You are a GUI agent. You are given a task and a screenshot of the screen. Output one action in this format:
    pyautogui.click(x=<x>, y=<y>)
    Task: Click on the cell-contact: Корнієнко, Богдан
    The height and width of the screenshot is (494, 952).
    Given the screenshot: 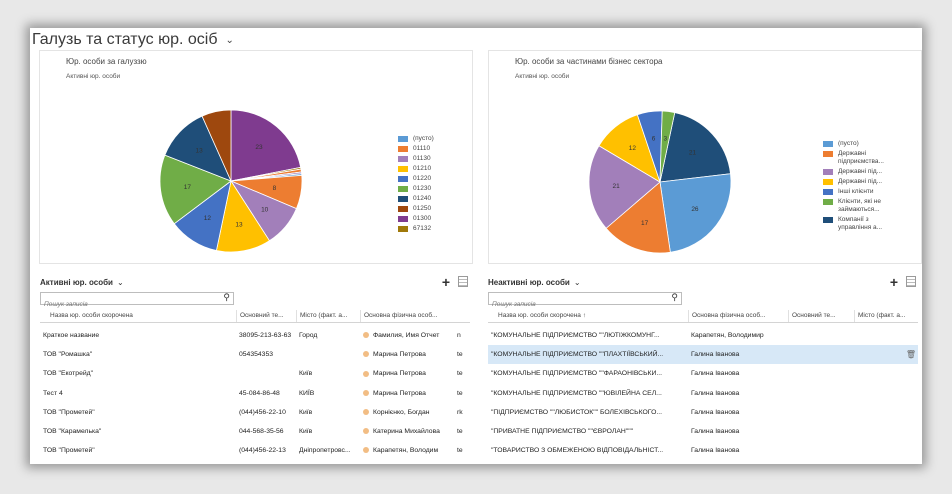 What is the action you would take?
    pyautogui.click(x=407, y=412)
    